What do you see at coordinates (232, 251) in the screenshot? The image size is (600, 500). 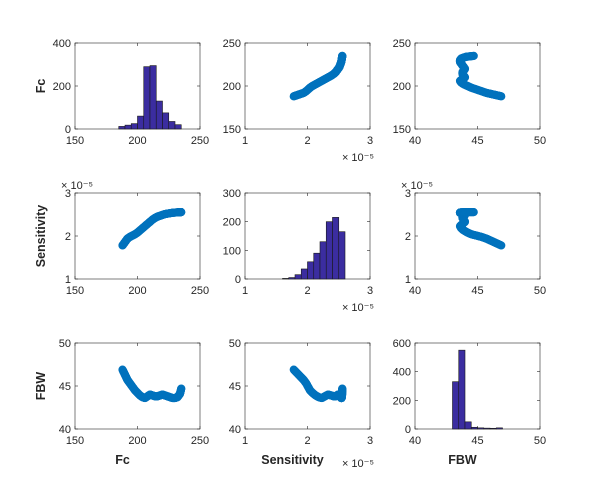 I see `y-tick-label: 100` at bounding box center [232, 251].